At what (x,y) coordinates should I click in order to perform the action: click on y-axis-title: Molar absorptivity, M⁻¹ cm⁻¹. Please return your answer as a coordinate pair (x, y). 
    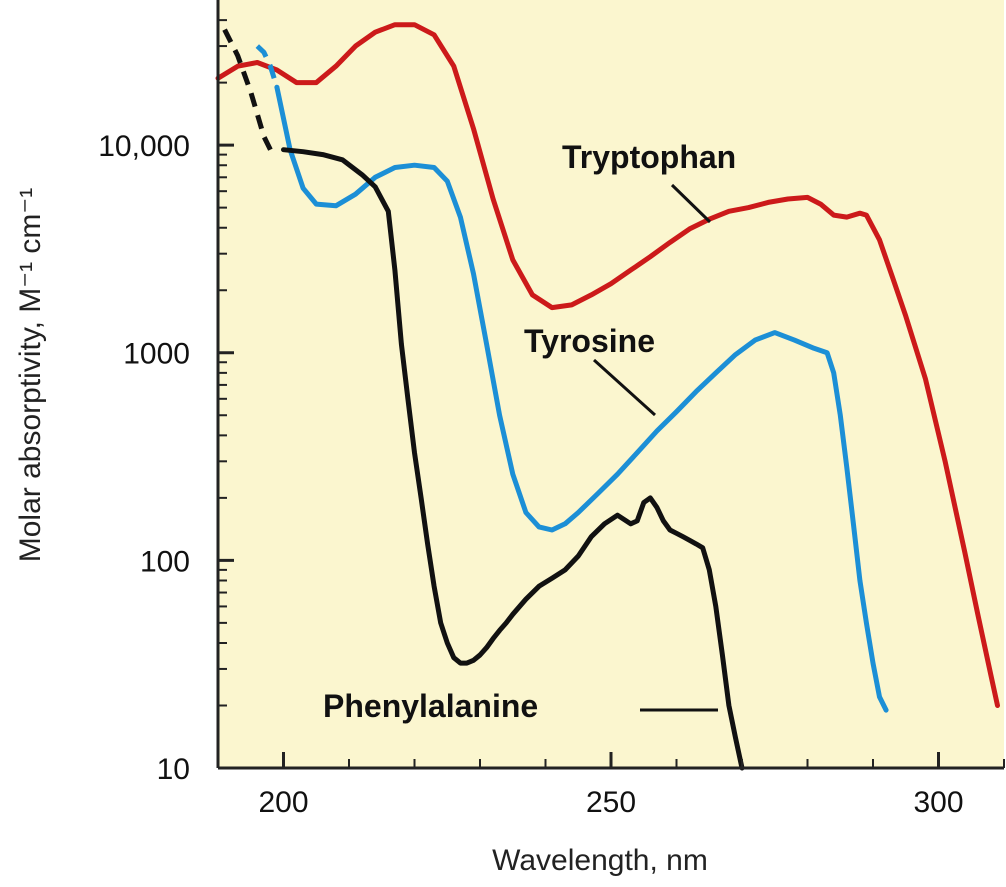
    Looking at the image, I should click on (30, 375).